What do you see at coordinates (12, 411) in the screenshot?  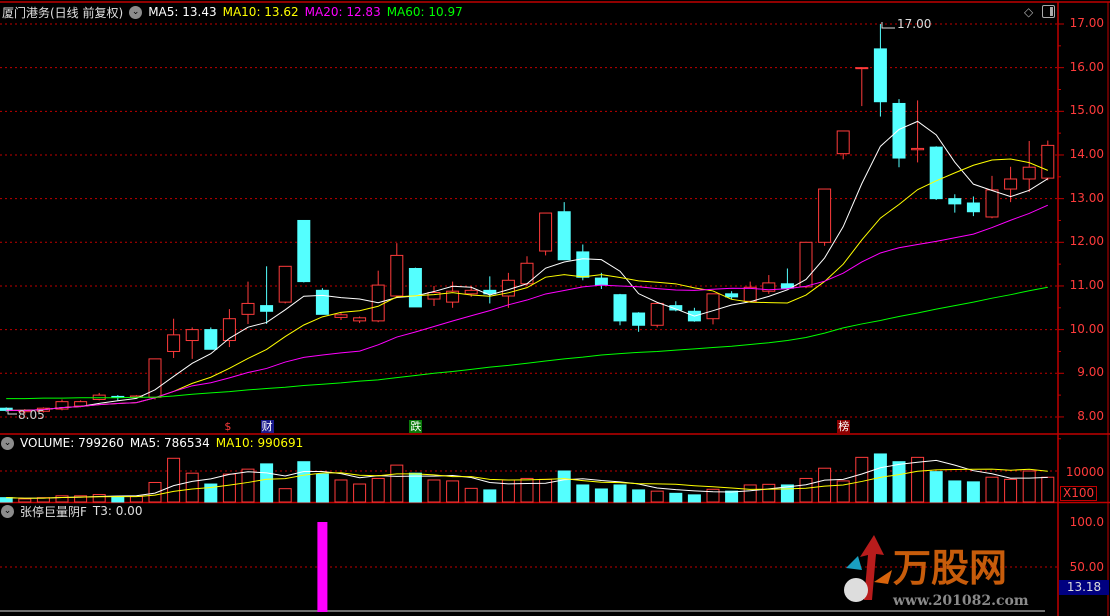 I see `low-annotation-arrow` at bounding box center [12, 411].